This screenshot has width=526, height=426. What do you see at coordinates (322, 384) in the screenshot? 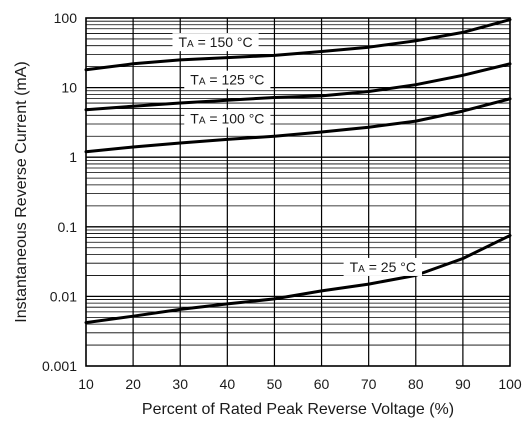
I see `x-tick-label: 60` at bounding box center [322, 384].